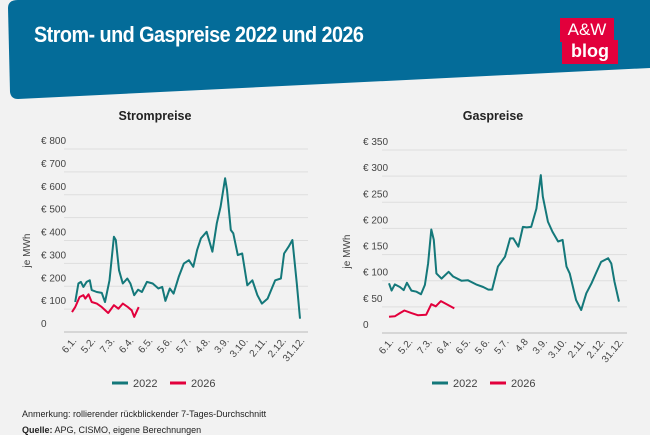 This screenshot has height=435, width=650. I want to click on strom-legend-label-2022: 2022, so click(145, 384).